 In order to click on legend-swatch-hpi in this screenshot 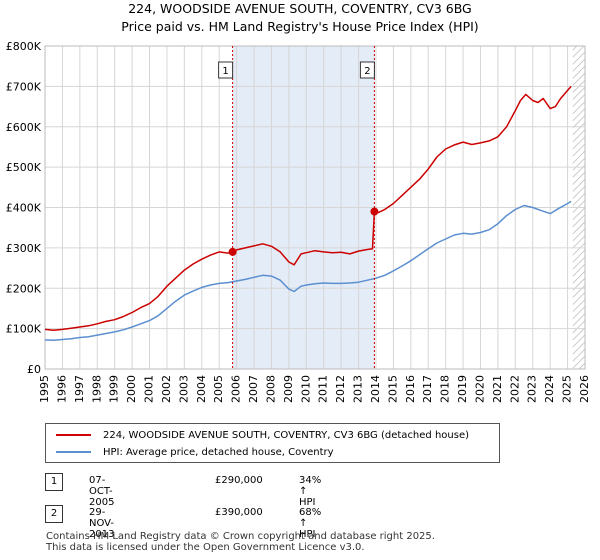, I will do `click(73, 452)`.